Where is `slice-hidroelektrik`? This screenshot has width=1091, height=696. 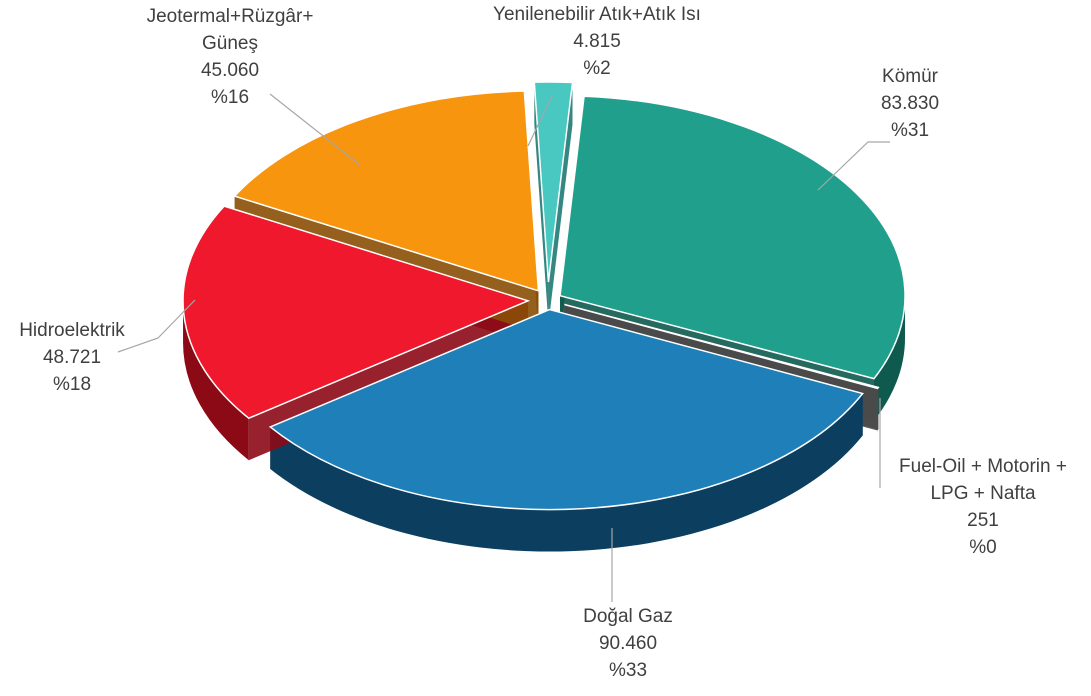 slice-hidroelektrik is located at coordinates (356, 312).